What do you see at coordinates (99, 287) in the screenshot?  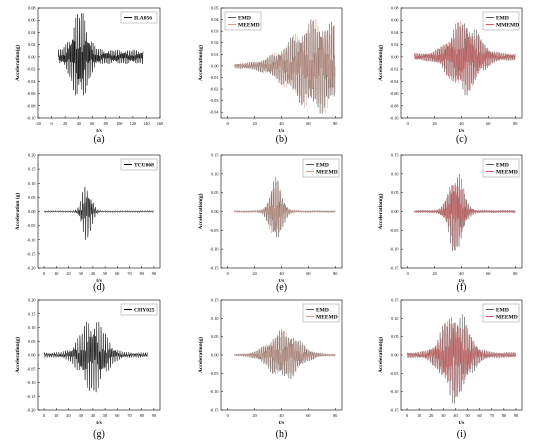 I see `panel-label: (d)` at bounding box center [99, 287].